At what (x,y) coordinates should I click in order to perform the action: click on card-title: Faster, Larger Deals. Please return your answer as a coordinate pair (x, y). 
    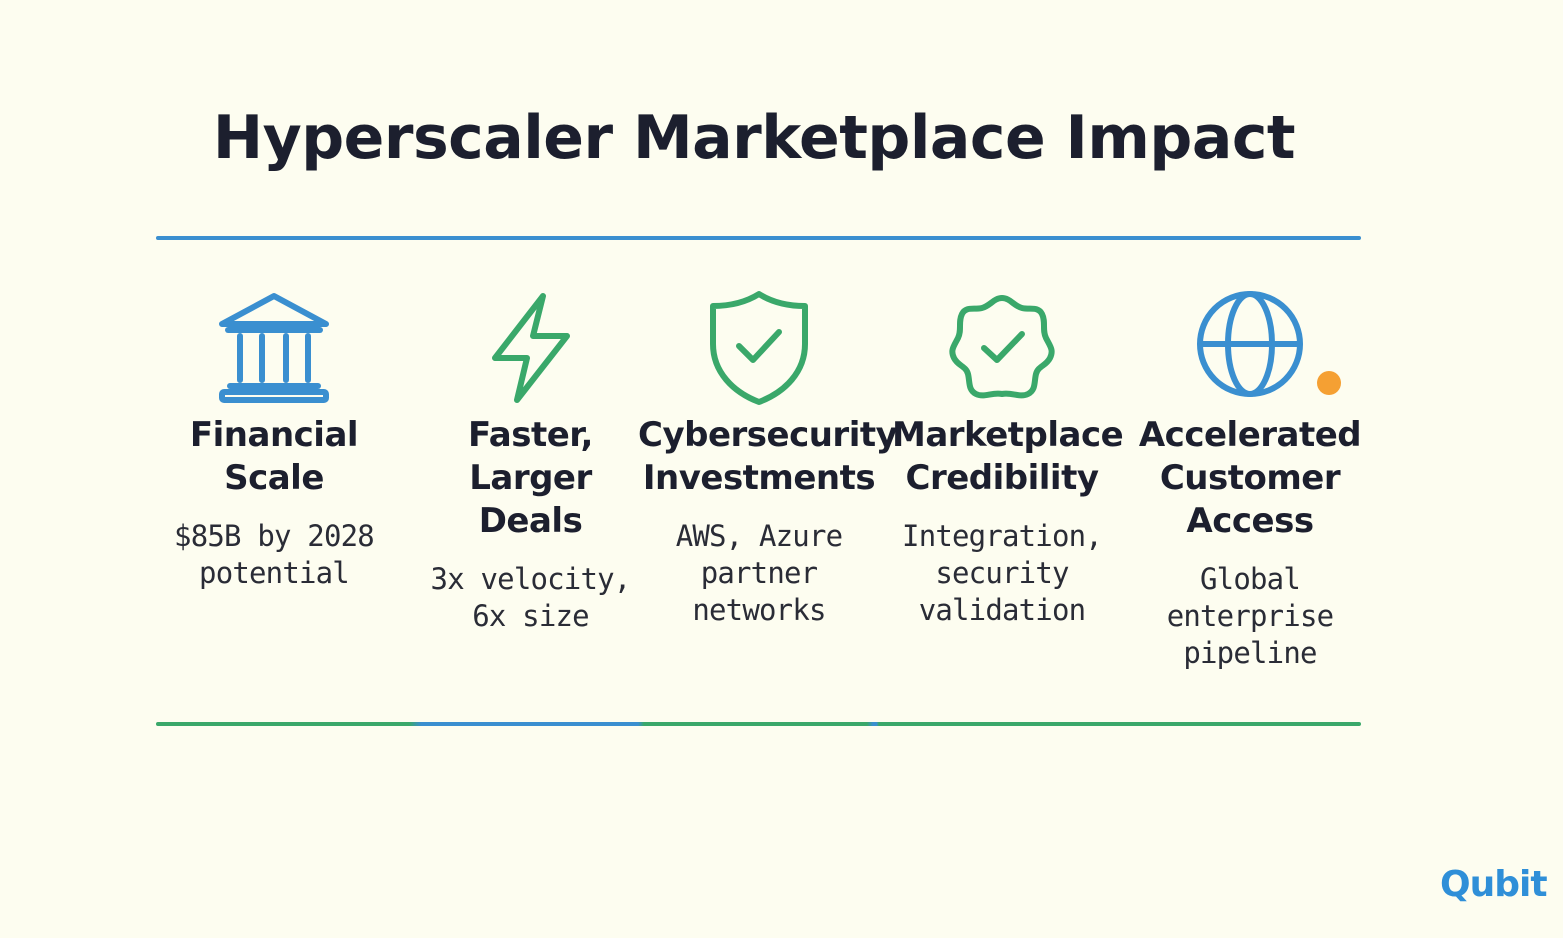
    Looking at the image, I should click on (530, 478).